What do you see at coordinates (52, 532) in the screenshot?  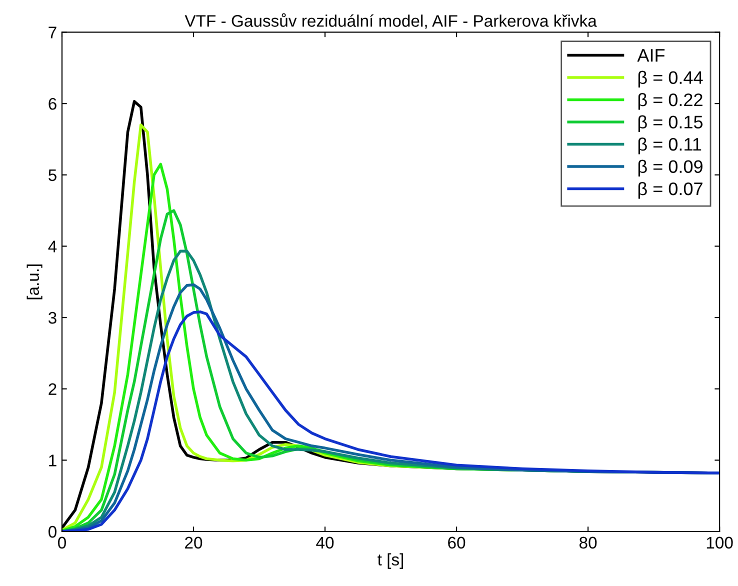 I see `y-tick-label: 0` at bounding box center [52, 532].